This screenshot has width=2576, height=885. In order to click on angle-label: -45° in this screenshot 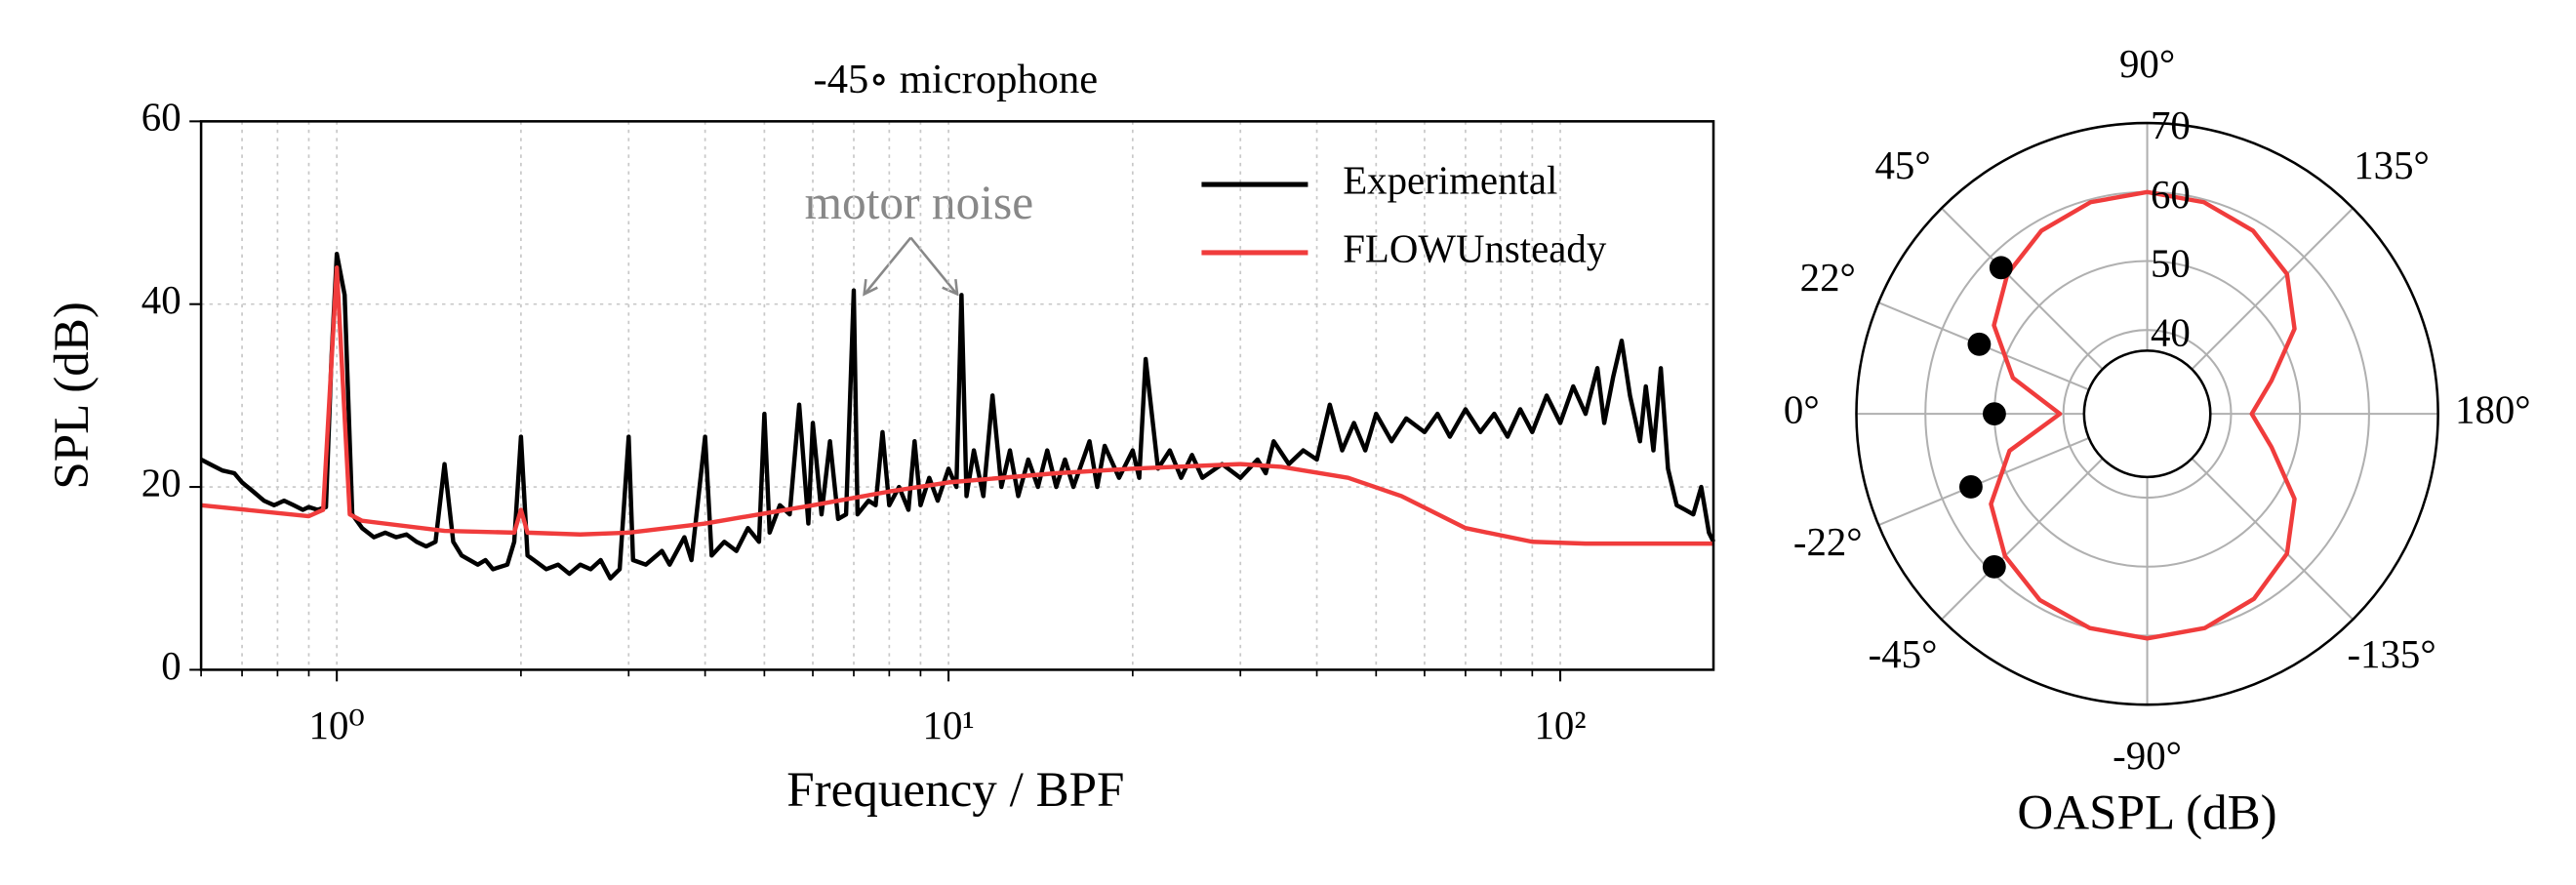, I will do `click(1903, 654)`.